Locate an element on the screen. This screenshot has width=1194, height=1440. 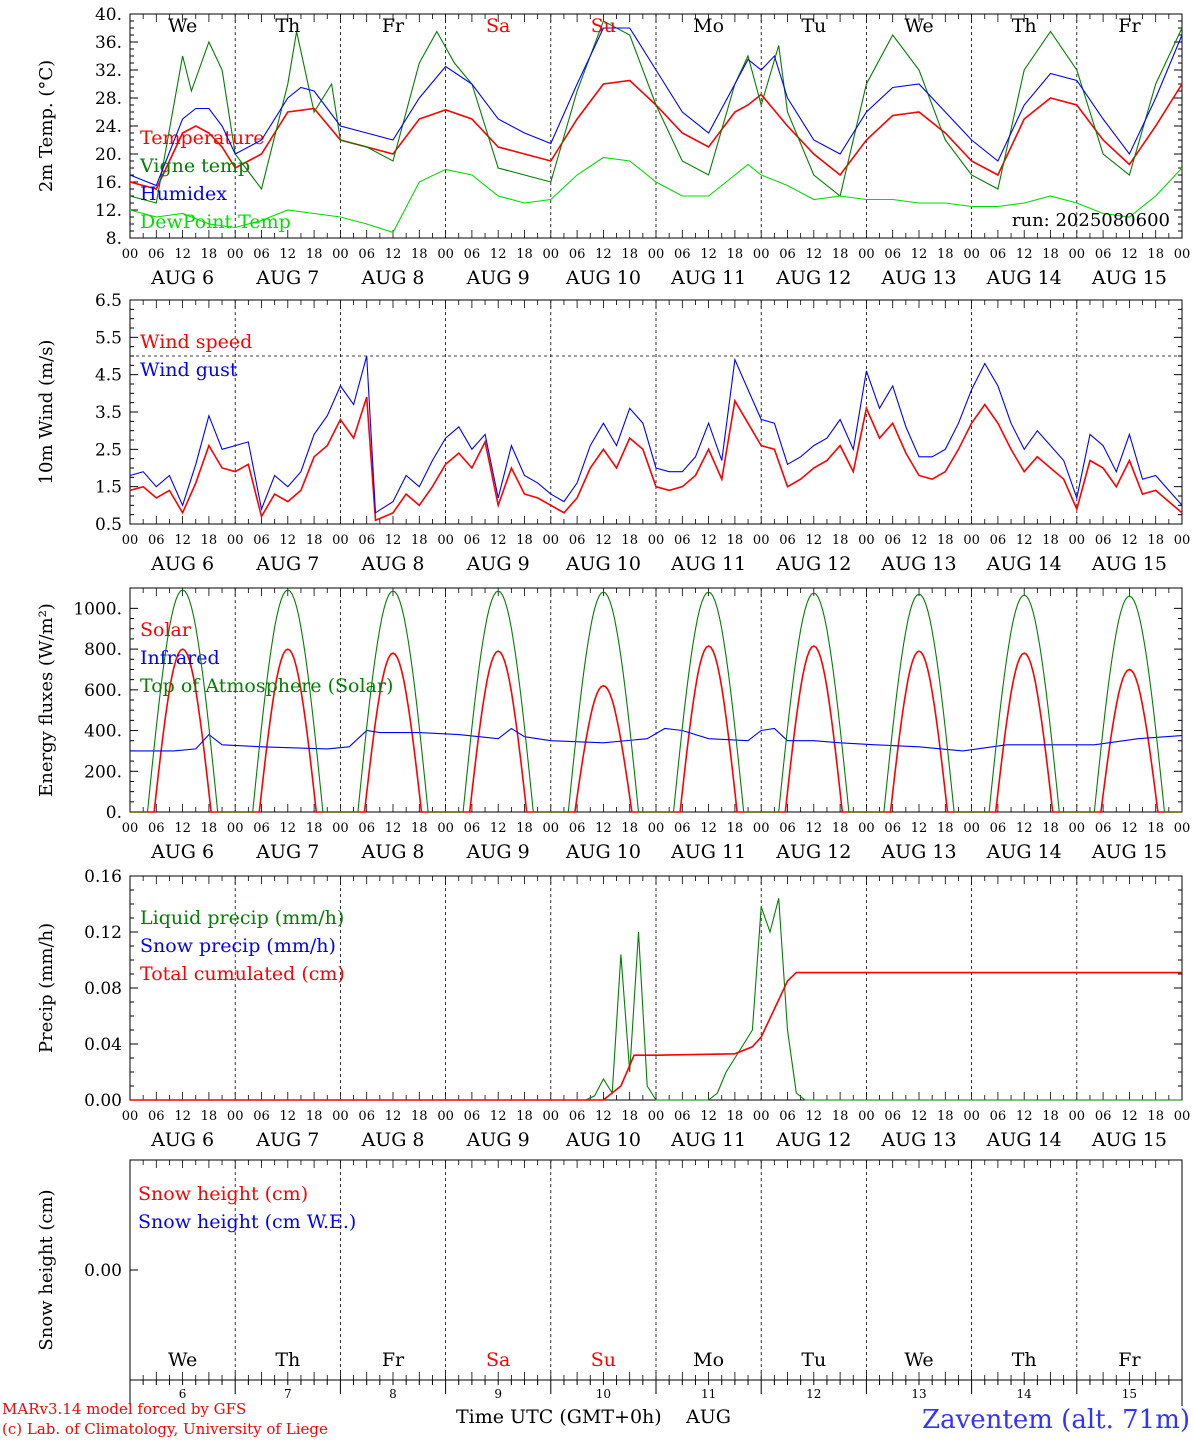
y-tick-label: 36. is located at coordinates (108, 43).